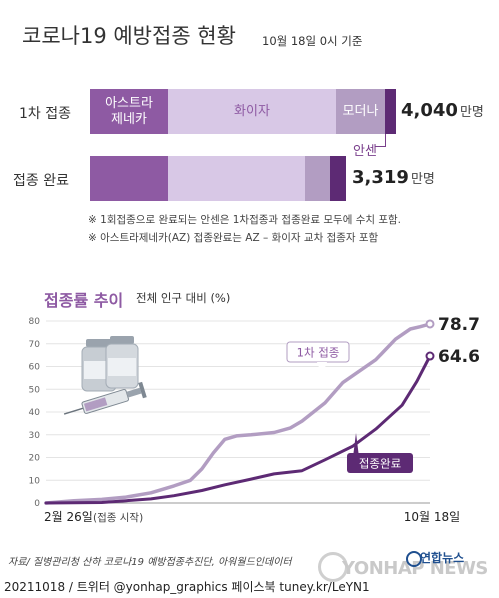 The image size is (499, 598). I want to click on agency-logo: 연합뉴스, so click(442, 558).